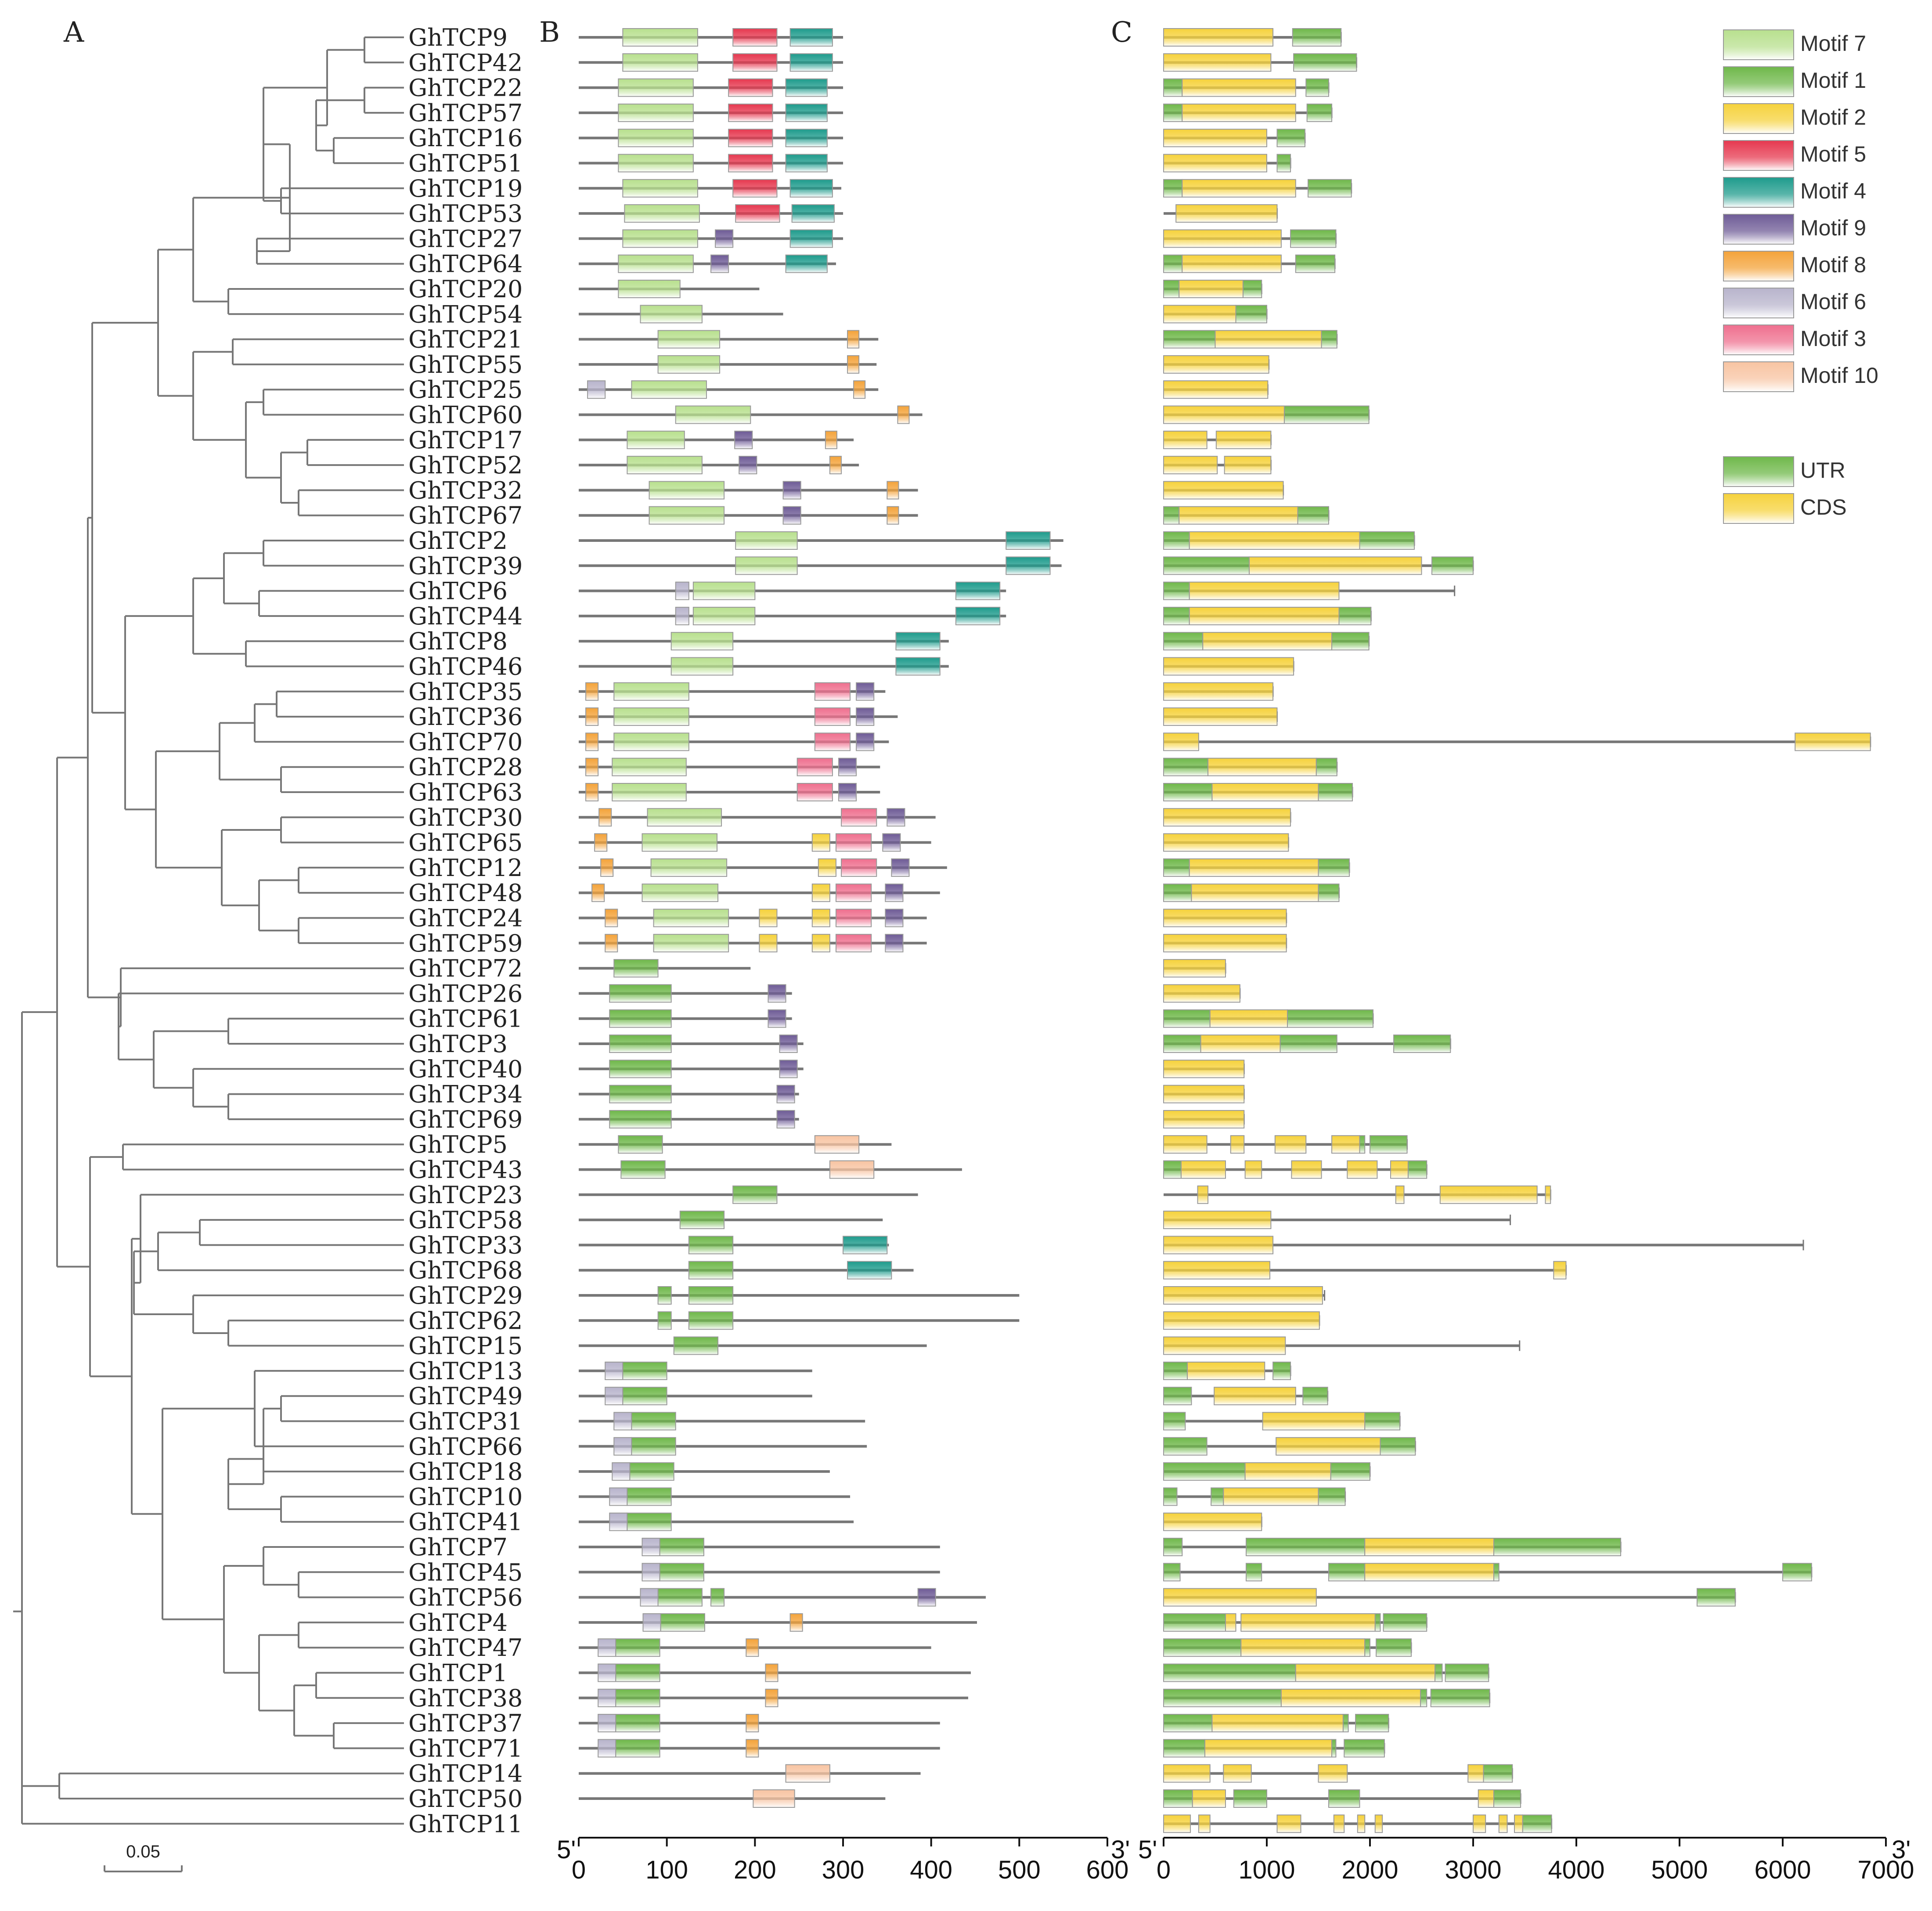  Describe the element at coordinates (1526, 1859) in the screenshot. I see `gene-axis: 5' 3' 0 1000 2000 3000 4000 5000 6000 7000` at that location.